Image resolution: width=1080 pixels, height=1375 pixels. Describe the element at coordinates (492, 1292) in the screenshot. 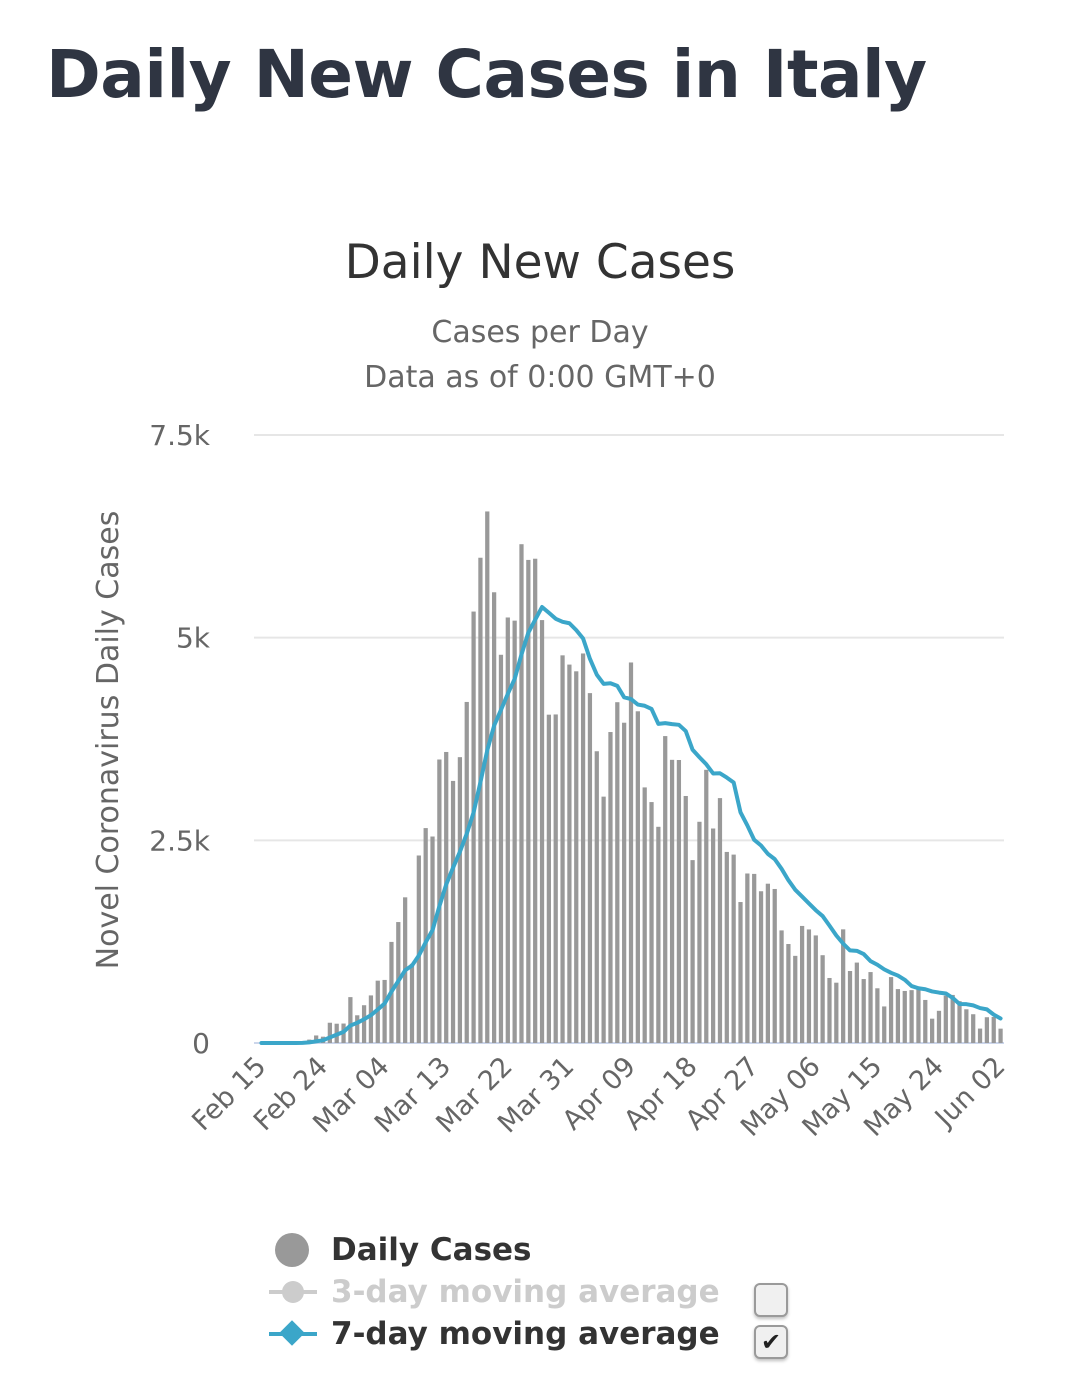

I see `legend-item-3-day-average: 3-day moving average` at that location.